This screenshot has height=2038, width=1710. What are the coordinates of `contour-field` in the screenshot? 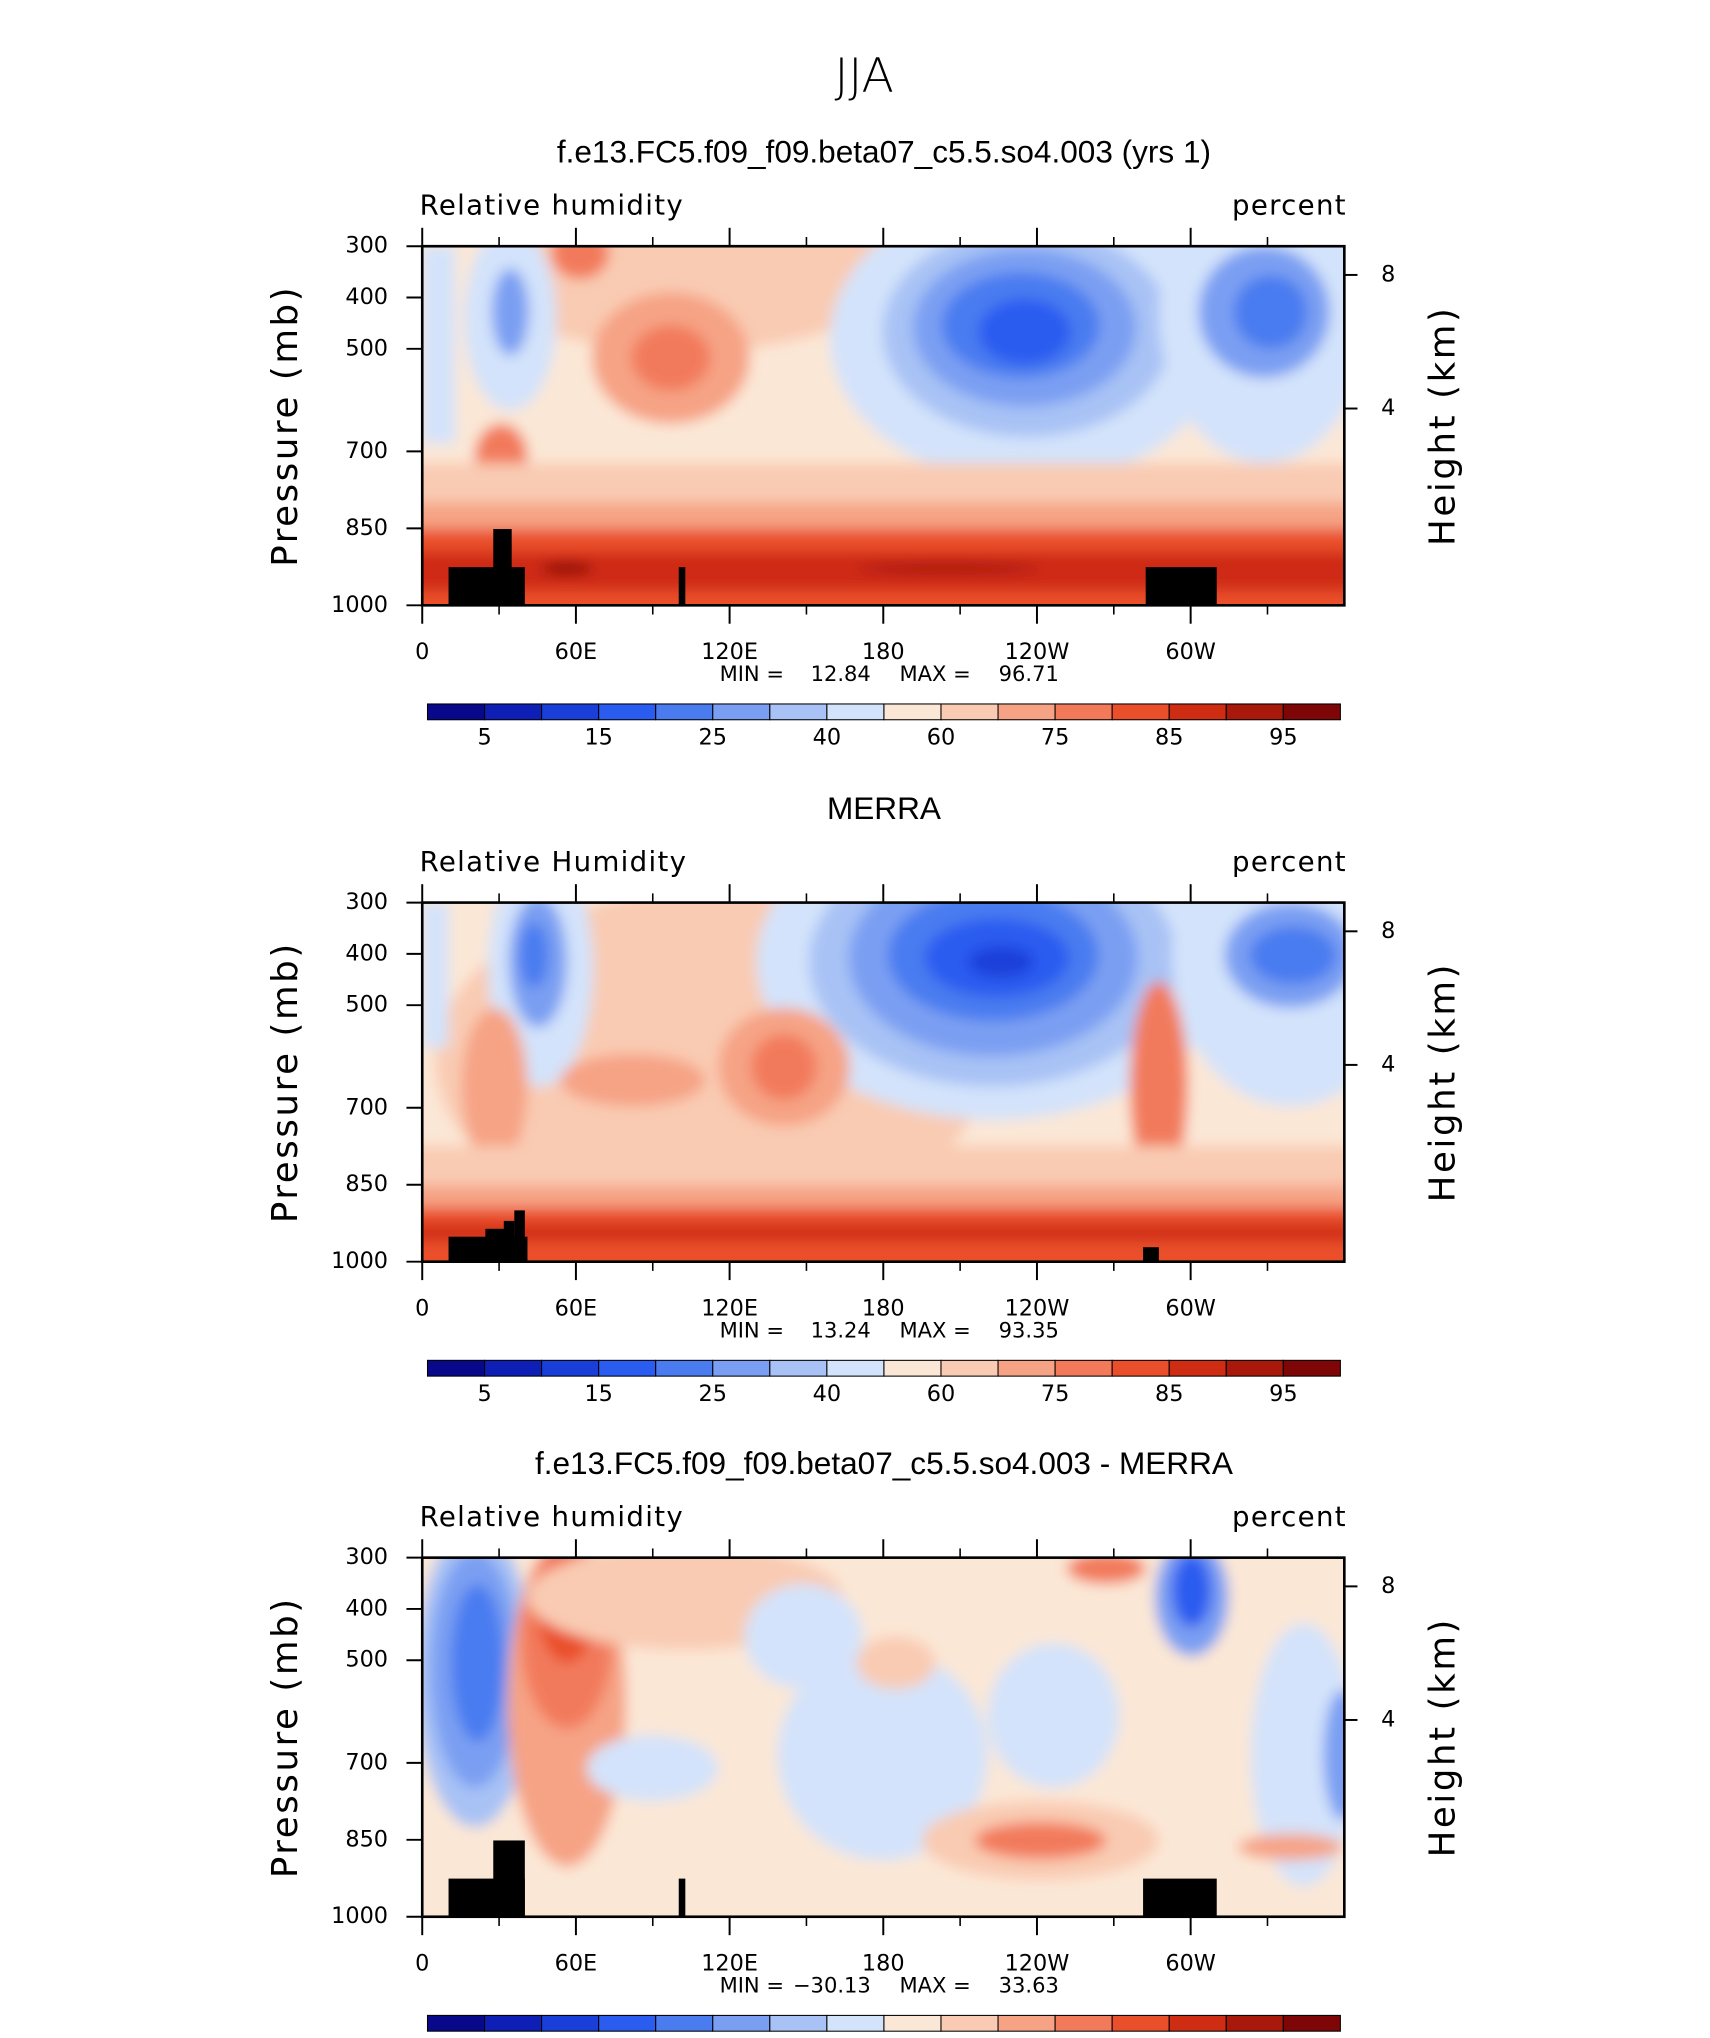 It's located at (883, 426).